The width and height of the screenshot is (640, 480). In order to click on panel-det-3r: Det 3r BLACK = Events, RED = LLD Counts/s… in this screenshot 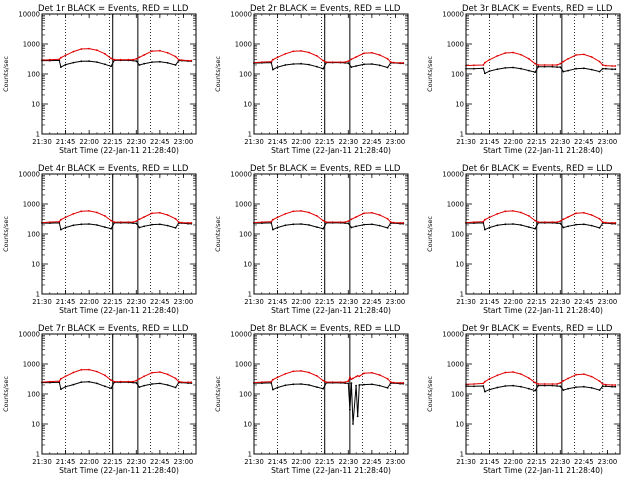, I will do `click(523, 79)`.